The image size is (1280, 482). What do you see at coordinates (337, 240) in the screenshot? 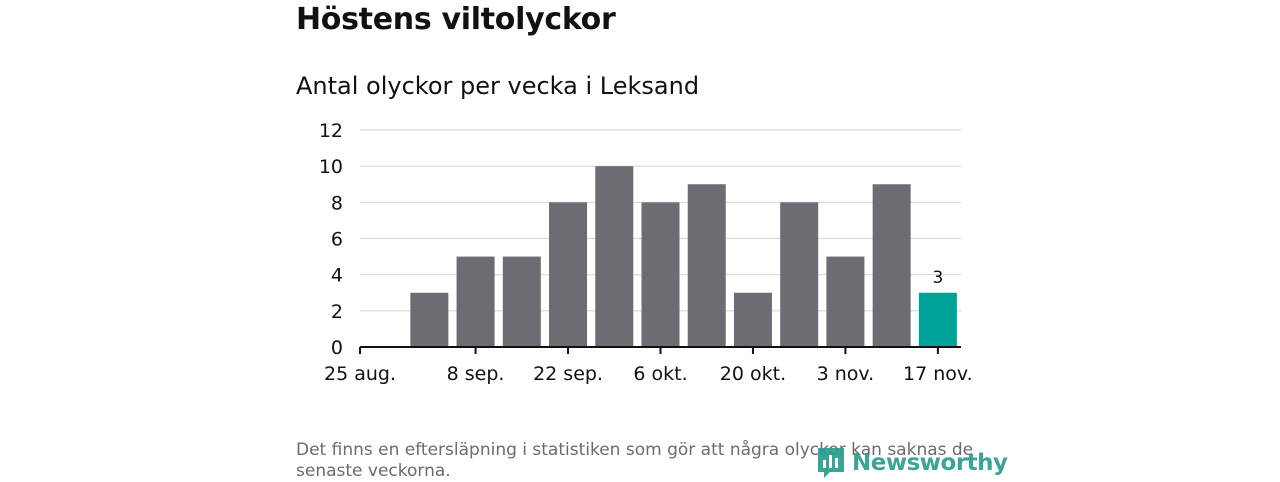
I see `y-tick-label: 6` at bounding box center [337, 240].